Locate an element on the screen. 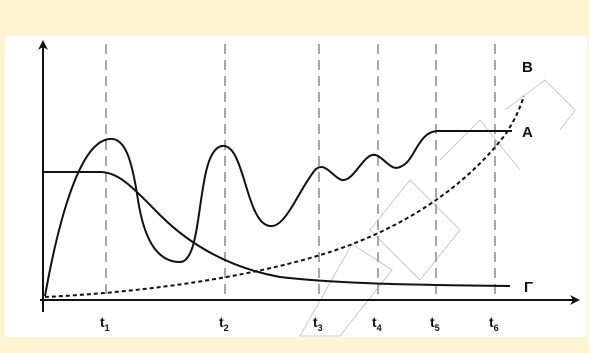  tick-label-t4: t4 is located at coordinates (377, 323).